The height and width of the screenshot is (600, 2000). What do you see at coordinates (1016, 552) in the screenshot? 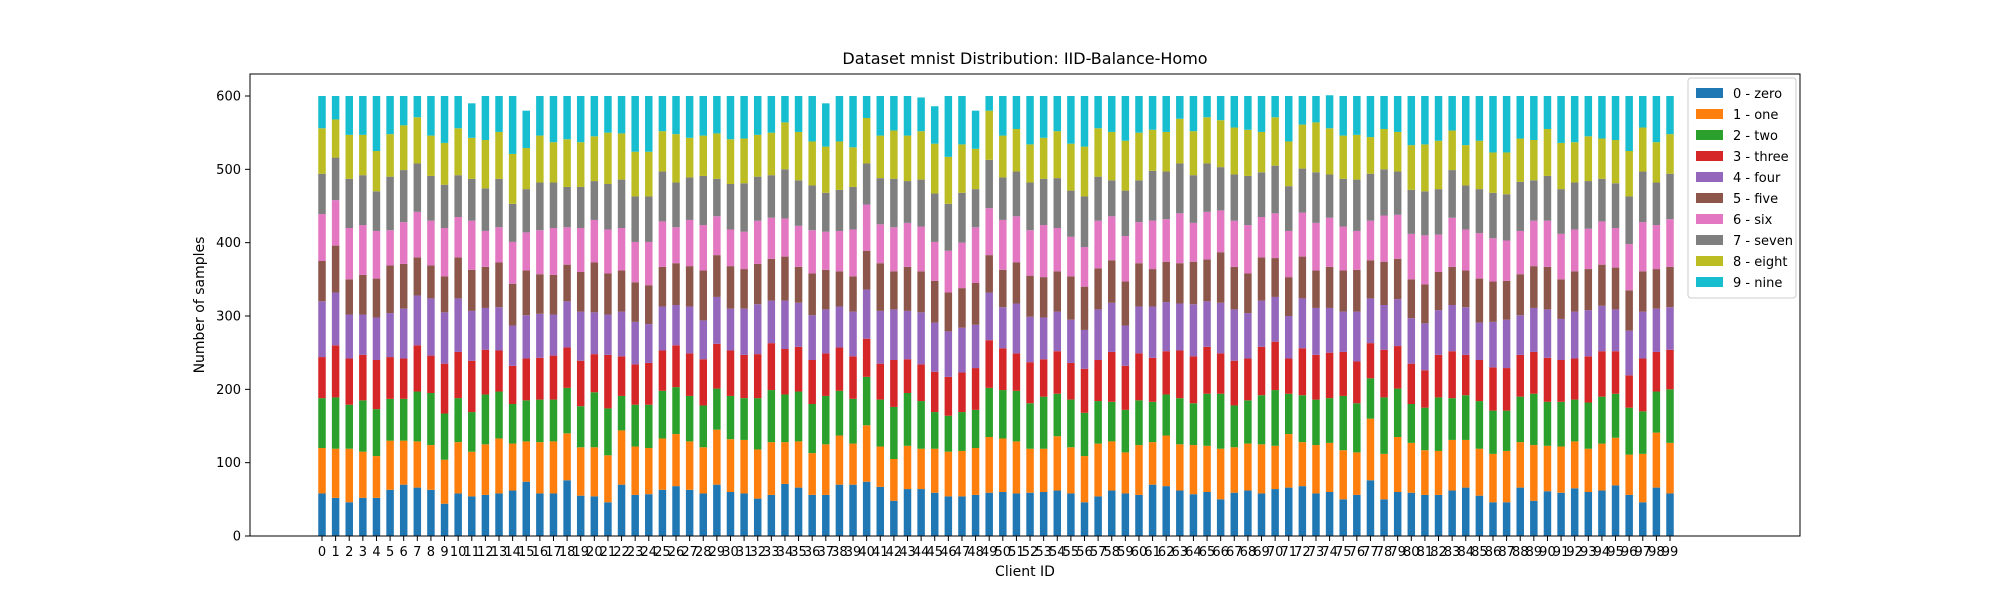
I see `x-tick-label: 51` at bounding box center [1016, 552].